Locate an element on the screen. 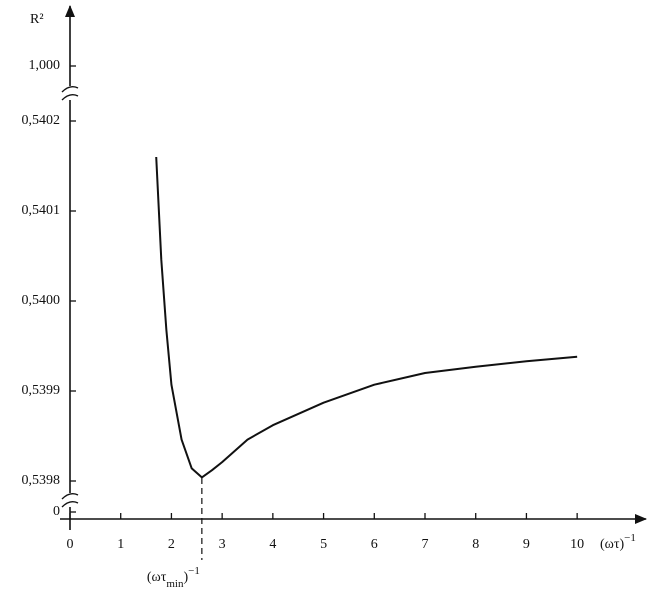 Image resolution: width=658 pixels, height=596 pixels. annotation-sub: min is located at coordinates (175, 584).